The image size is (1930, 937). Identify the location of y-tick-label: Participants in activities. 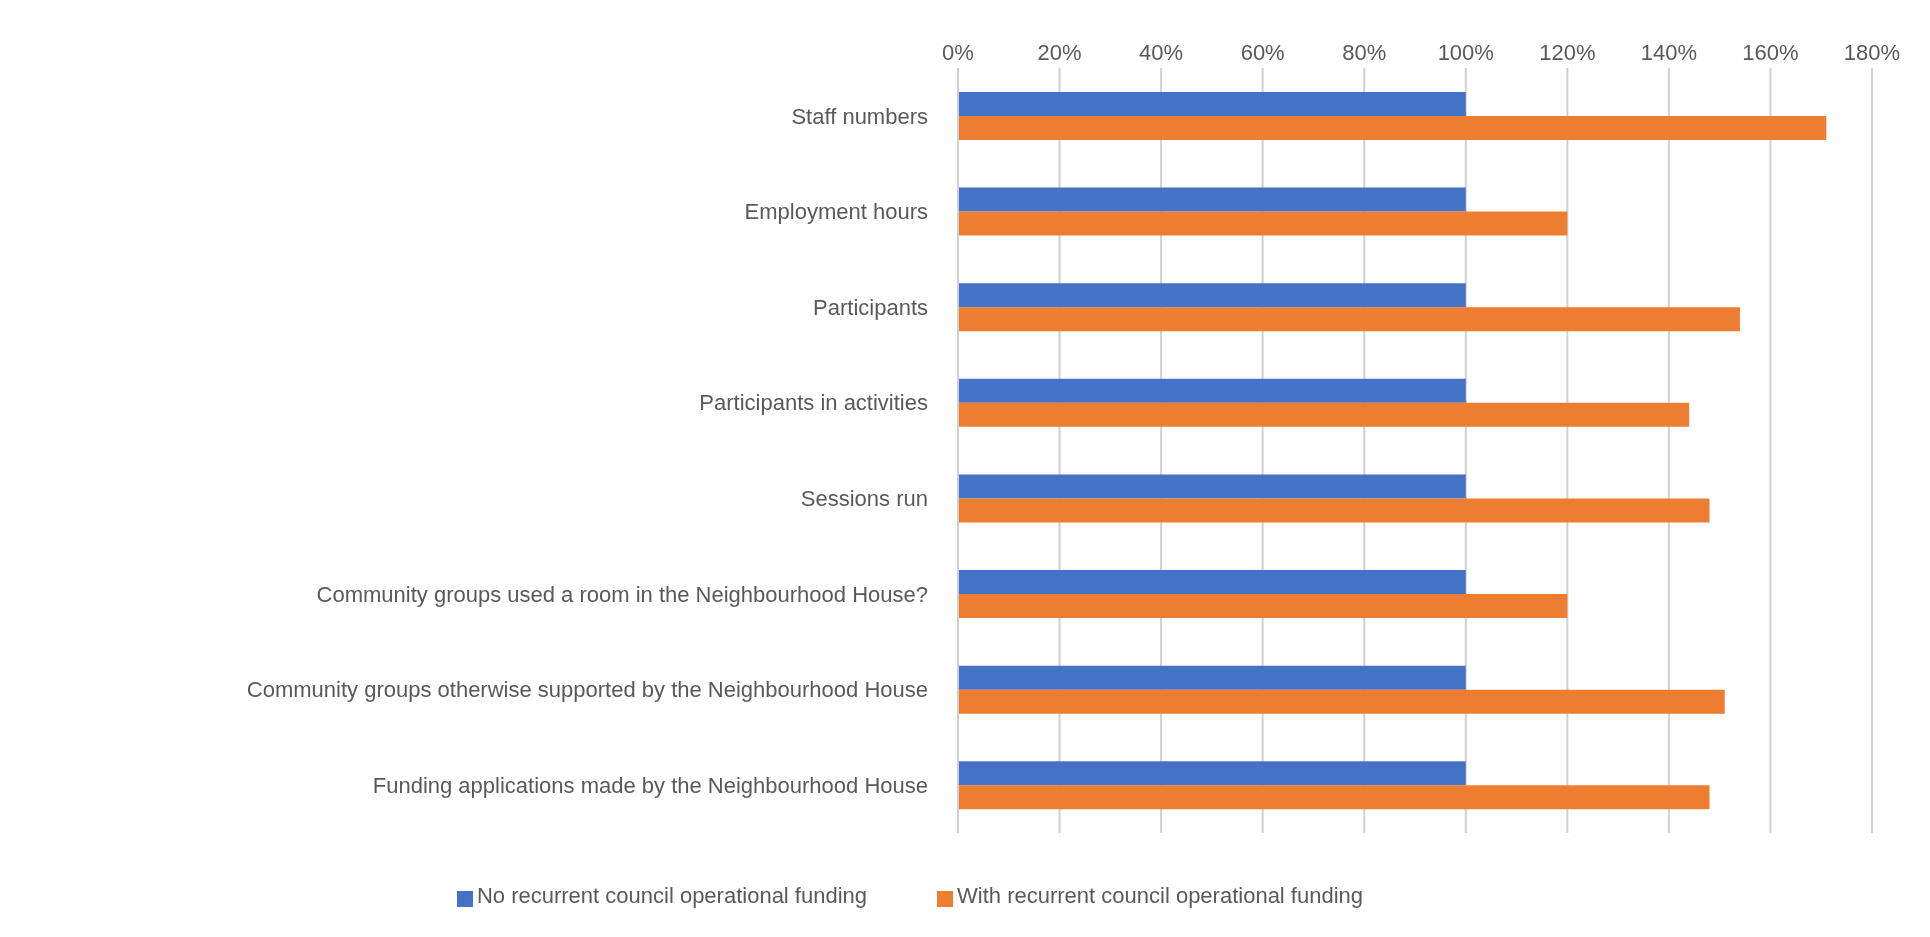
(813, 403).